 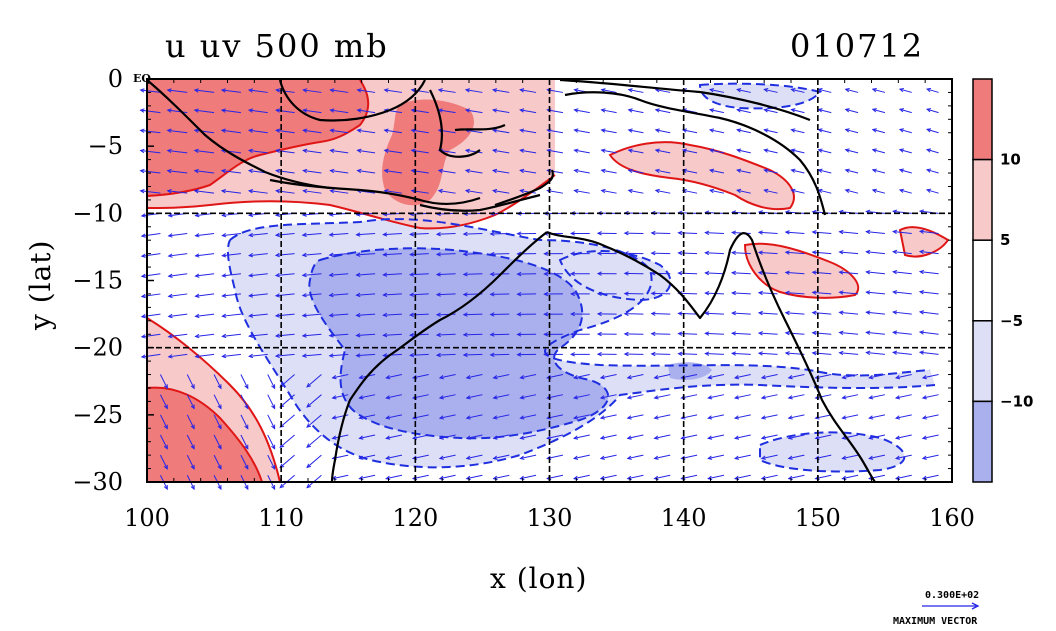 I want to click on chart-date: 010712, so click(x=857, y=46).